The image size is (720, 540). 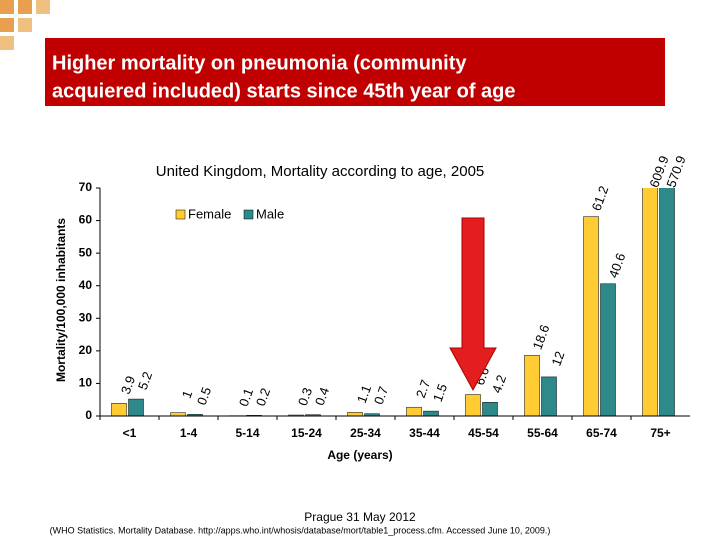 I want to click on x-tick-label: 15-24, so click(x=306, y=433).